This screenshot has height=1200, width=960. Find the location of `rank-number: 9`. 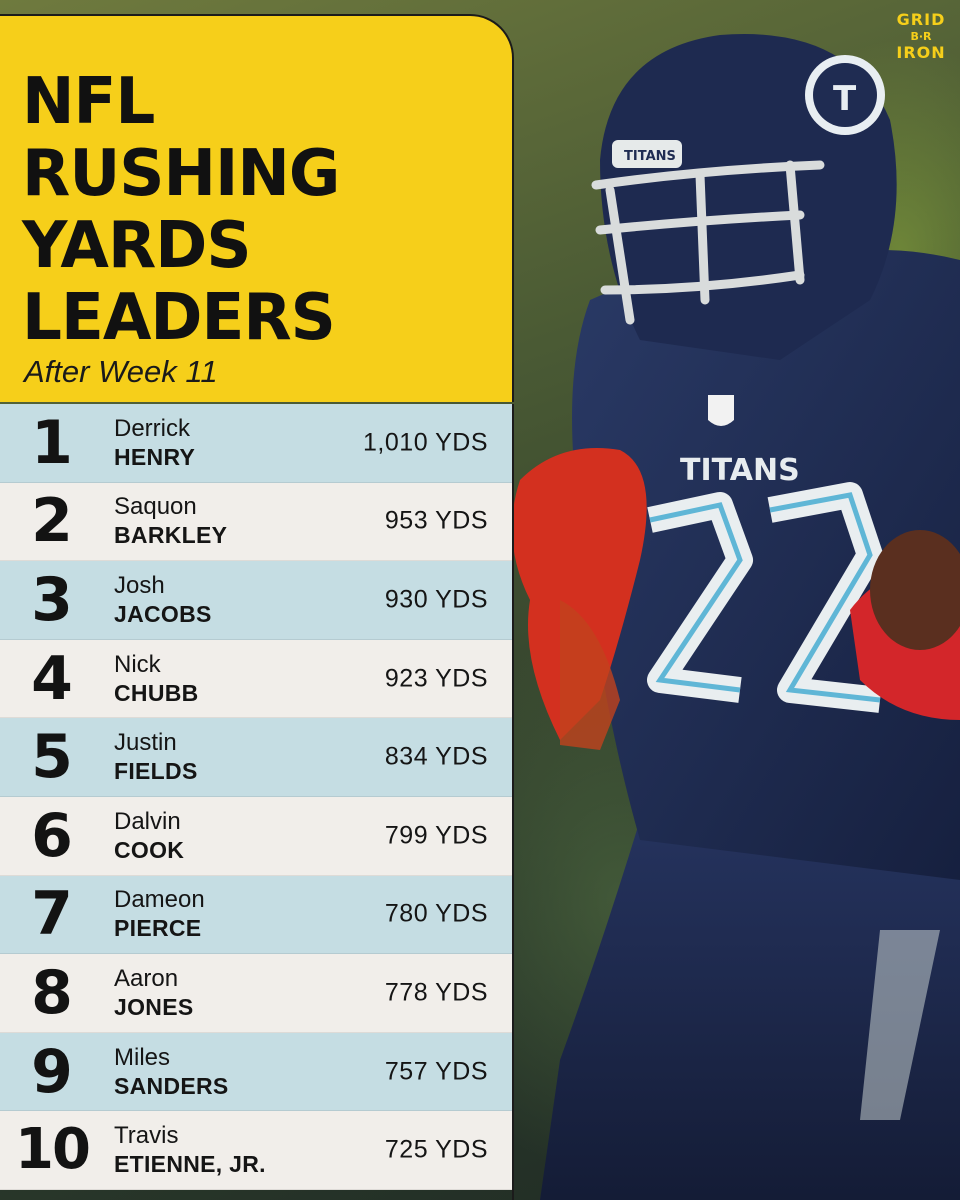

rank-number: 9 is located at coordinates (52, 1071).